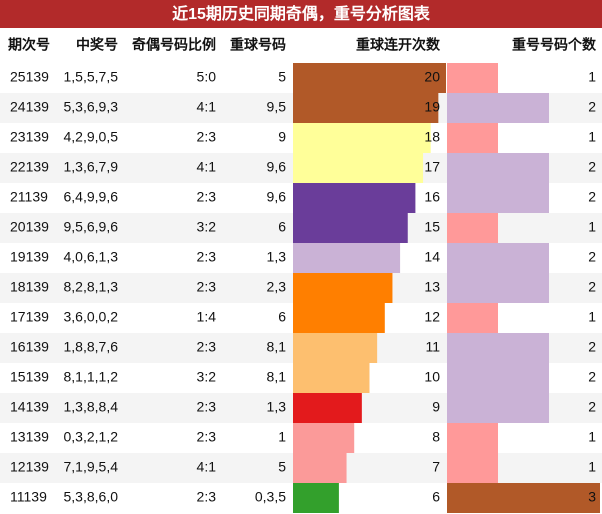 The height and width of the screenshot is (514, 602). What do you see at coordinates (91, 227) in the screenshot?
I see `numbers: 9,5,6,9,6` at bounding box center [91, 227].